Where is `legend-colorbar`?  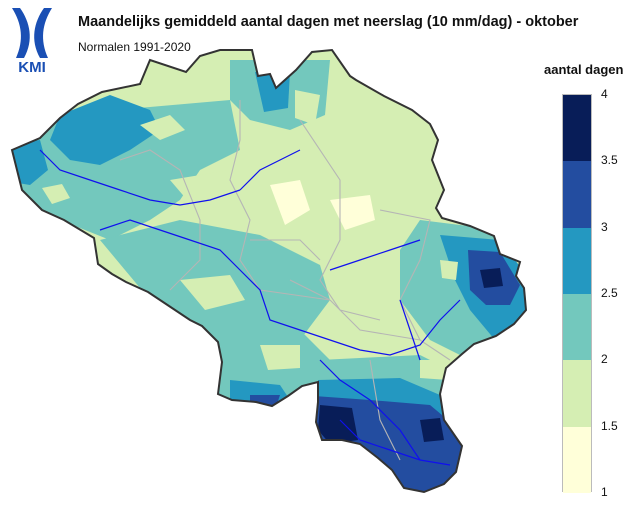
legend-colorbar is located at coordinates (577, 293).